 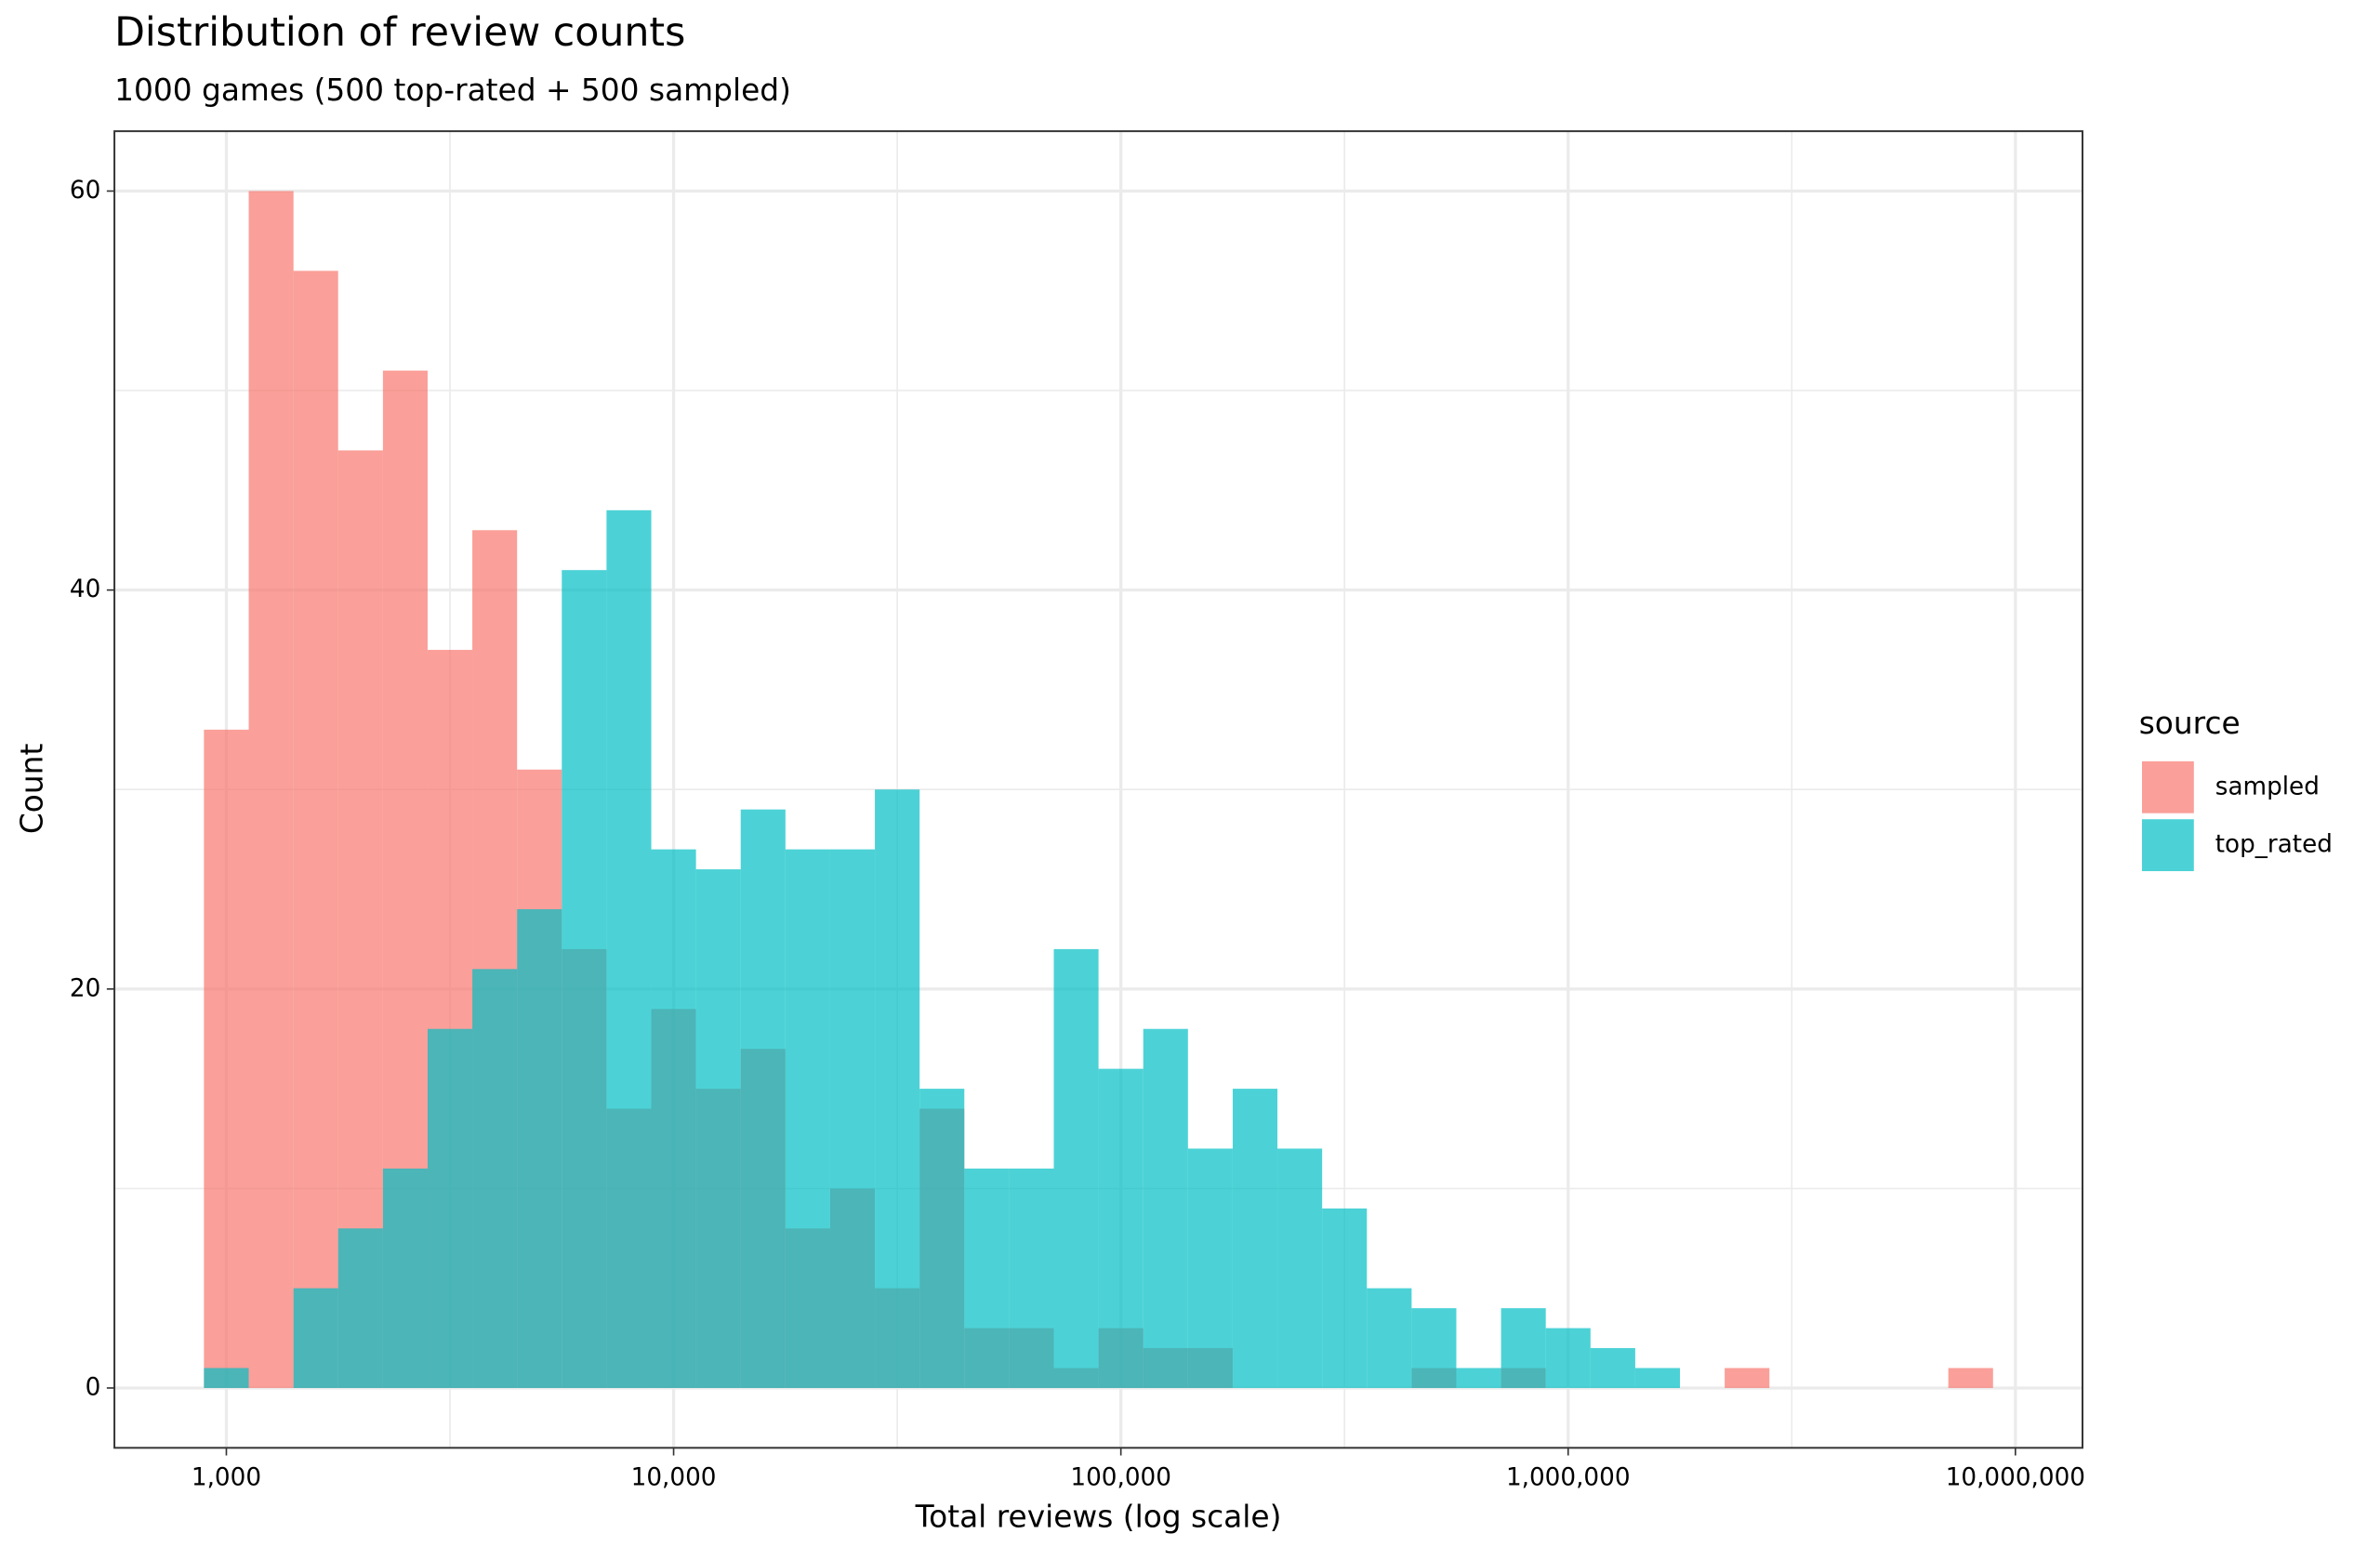 I want to click on y-tick-label: 20, so click(x=85, y=988).